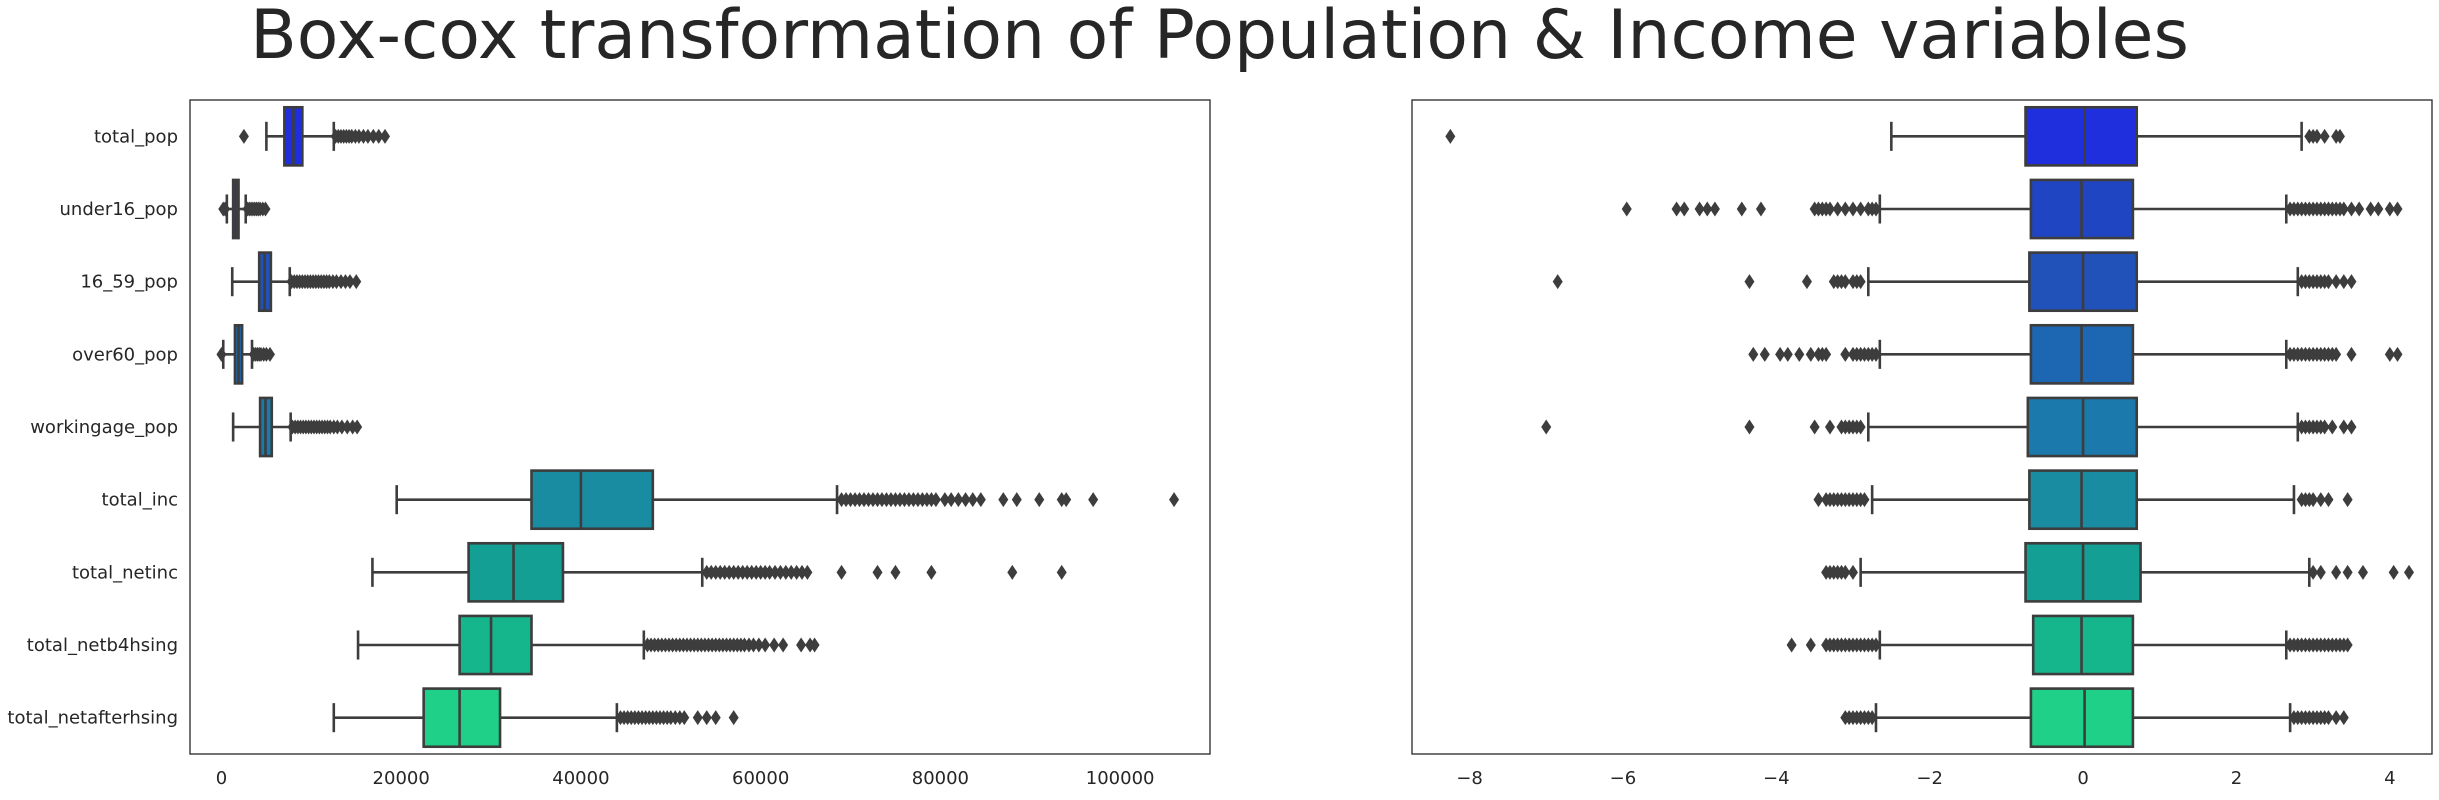  Describe the element at coordinates (119, 209) in the screenshot. I see `y-tick-label: under16_pop` at that location.